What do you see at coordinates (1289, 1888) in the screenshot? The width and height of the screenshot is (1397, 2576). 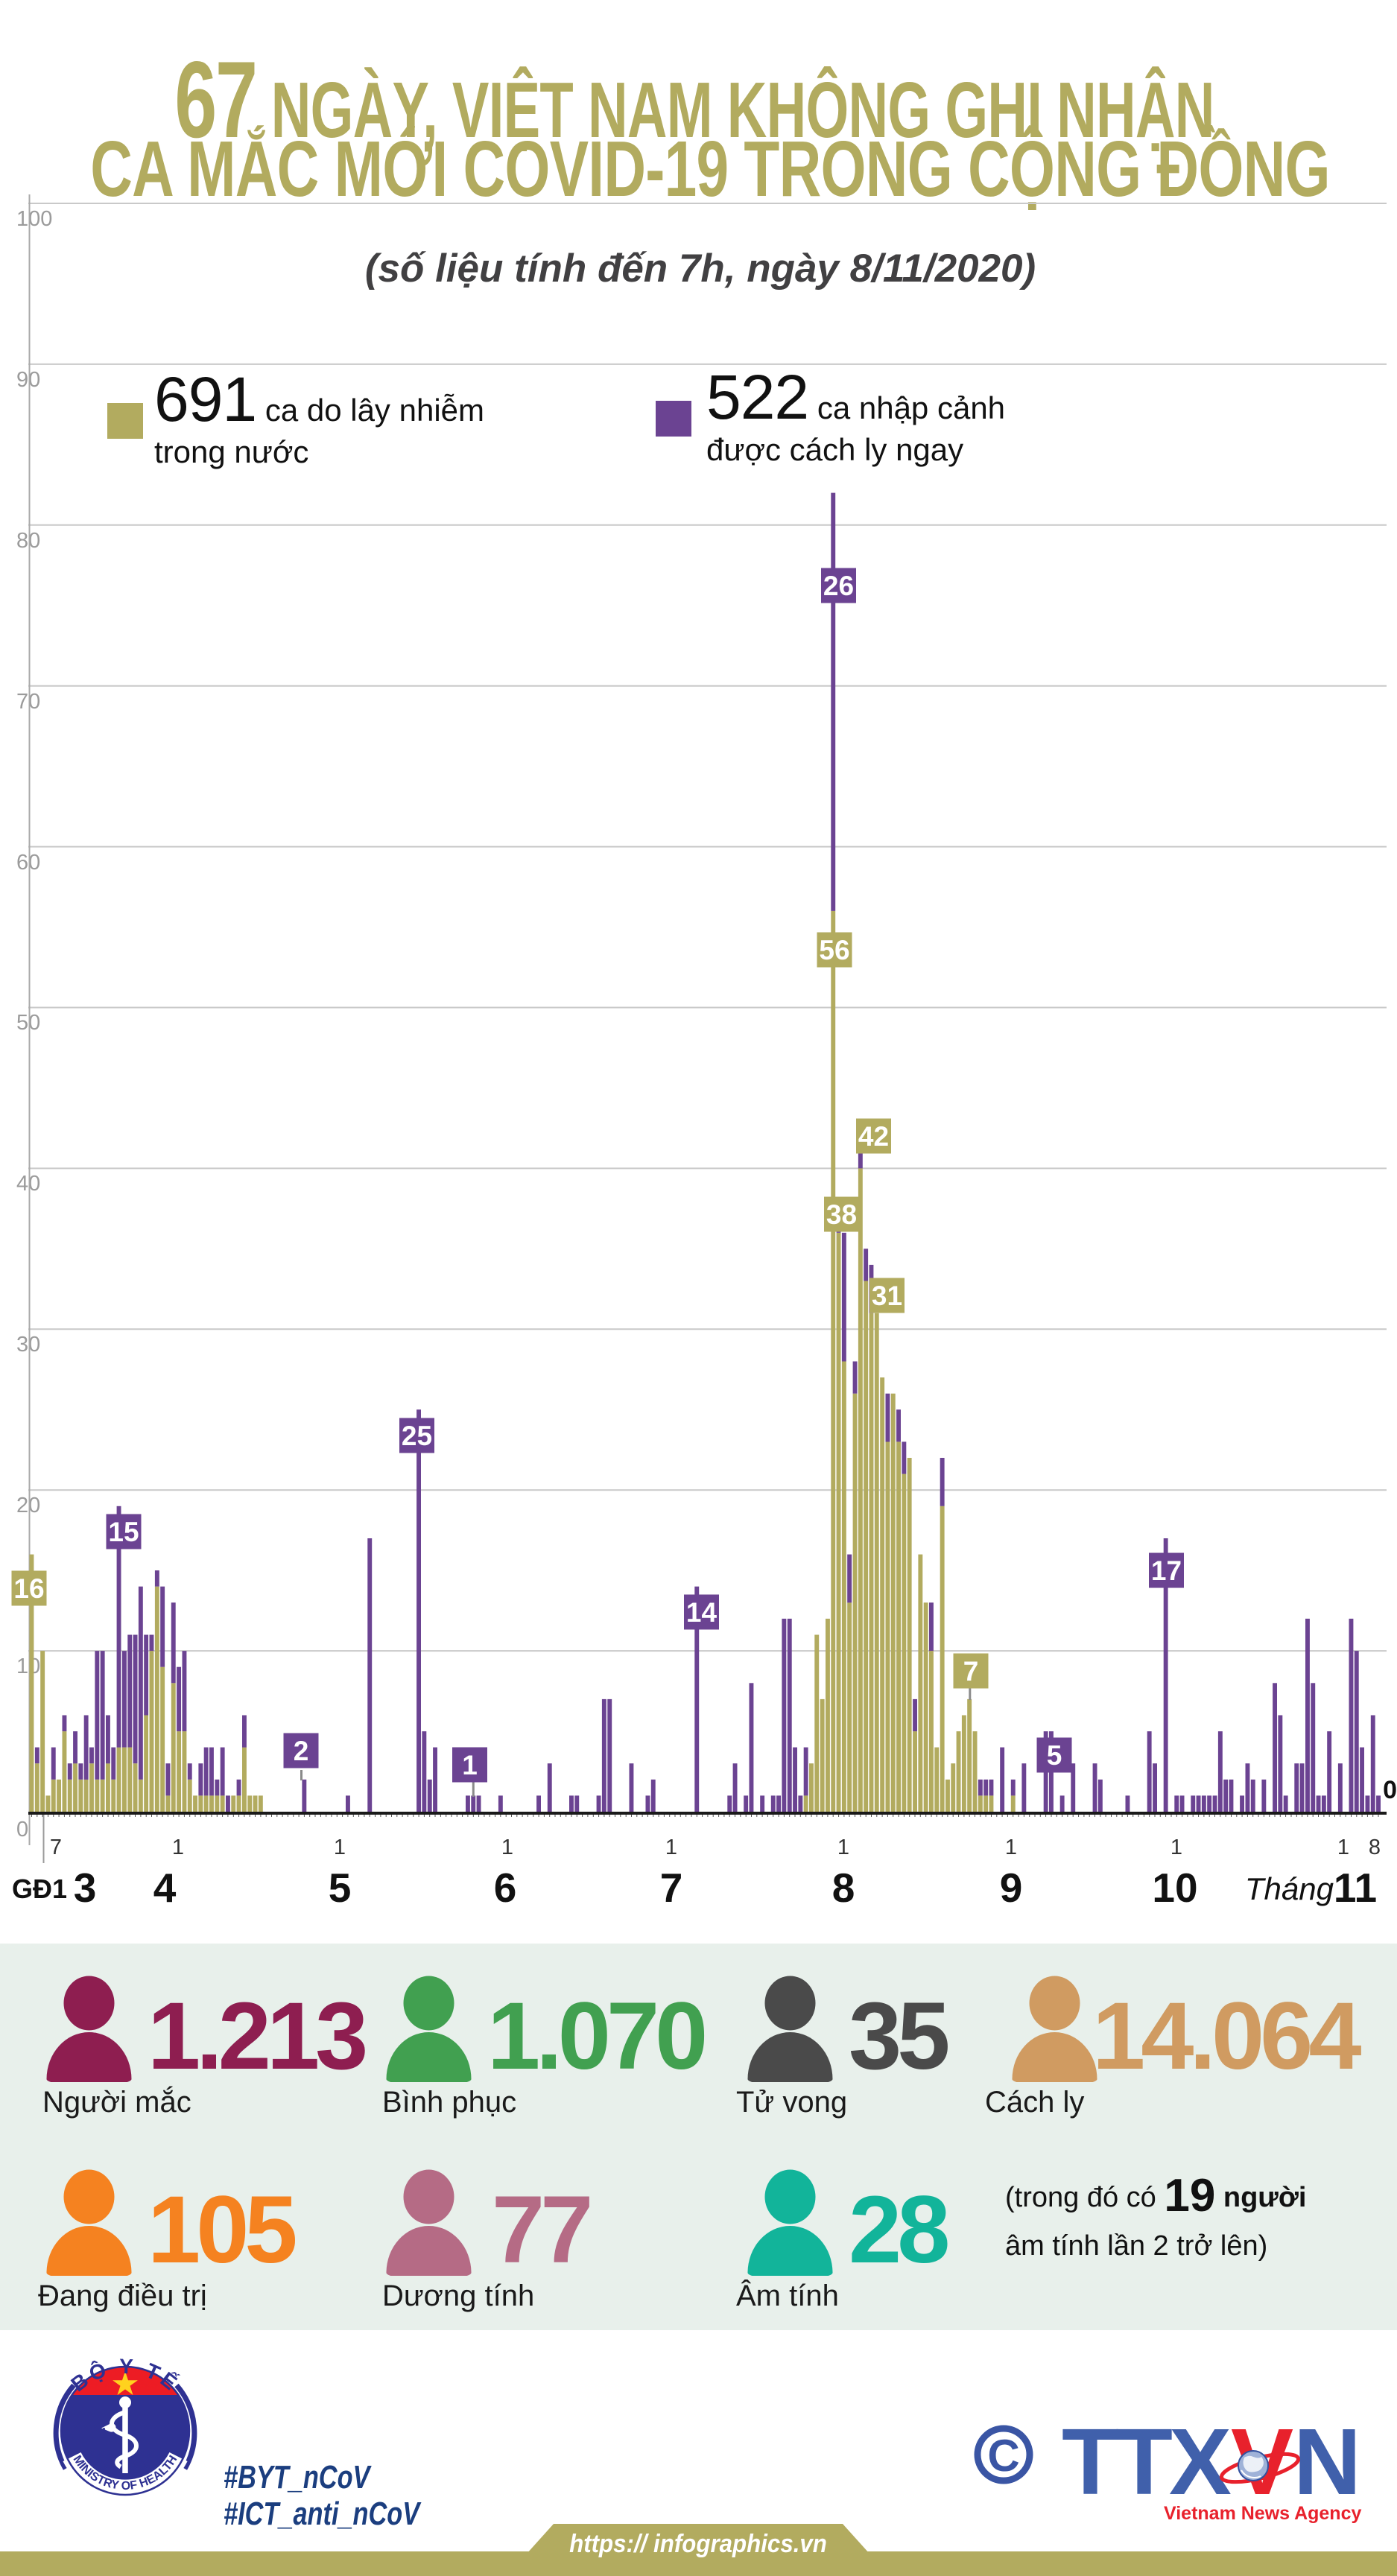 I see `svg-text: Tháng` at bounding box center [1289, 1888].